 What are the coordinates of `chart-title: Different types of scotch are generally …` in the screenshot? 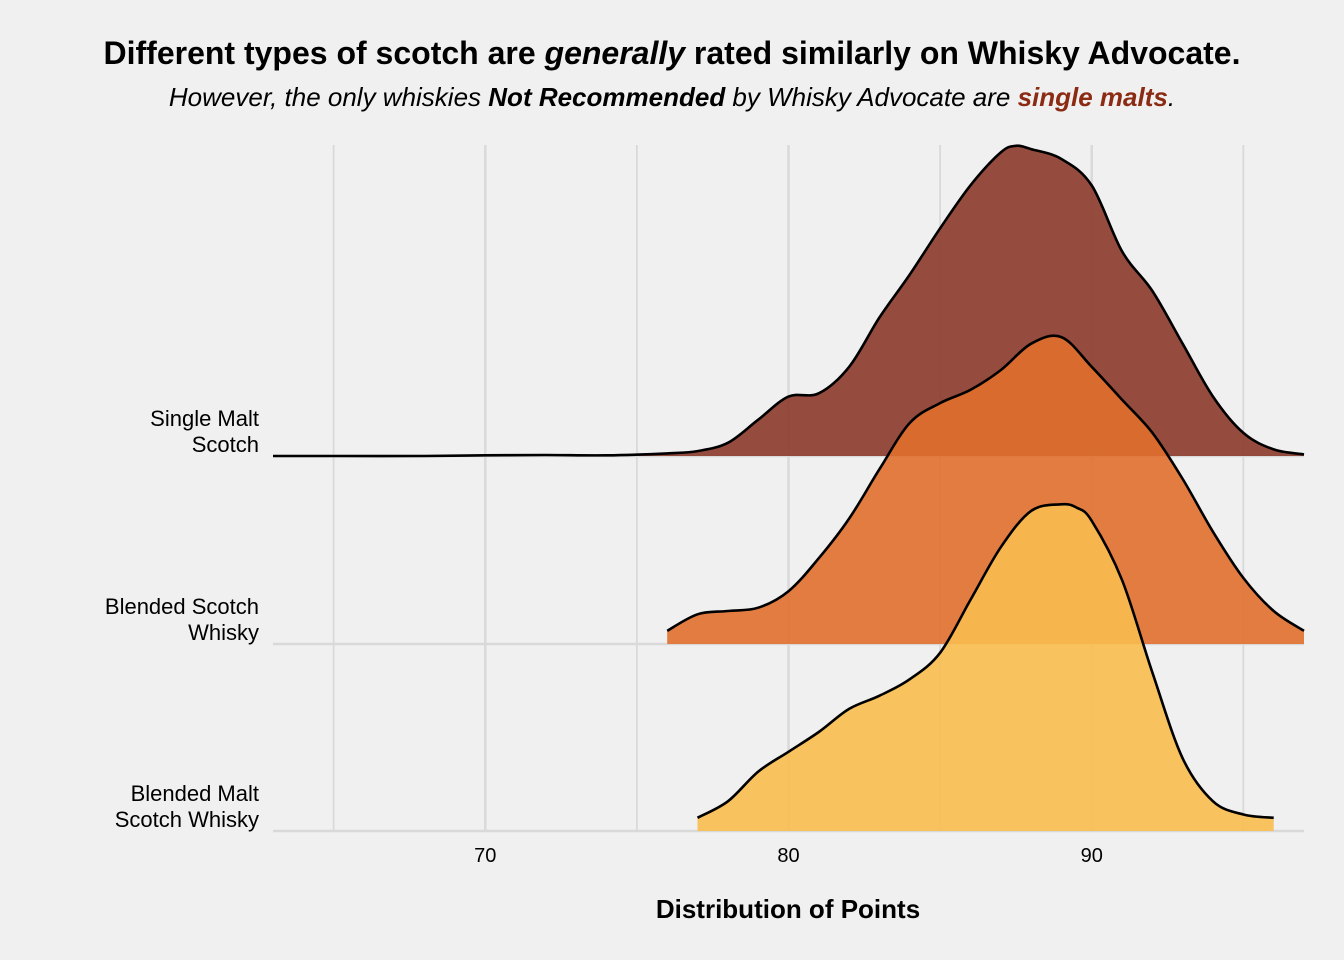 It's located at (672, 53).